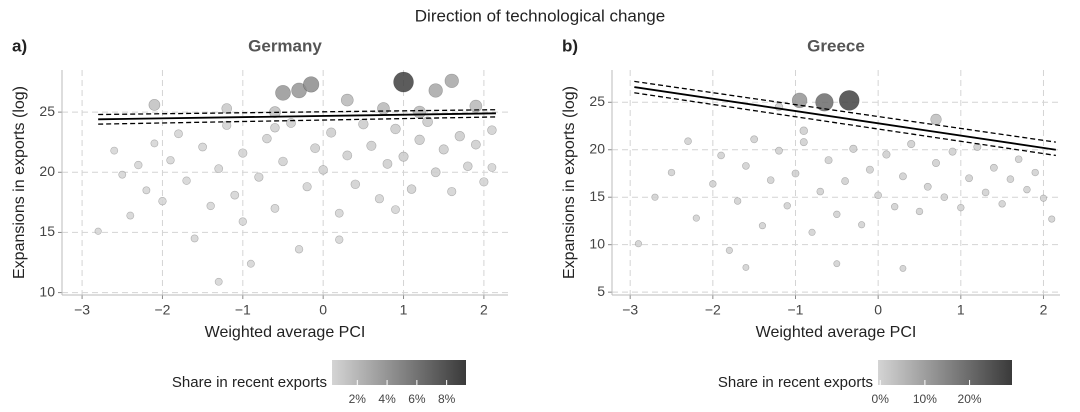 This screenshot has width=1080, height=412. I want to click on colorbar-tick-label: 8%, so click(447, 399).